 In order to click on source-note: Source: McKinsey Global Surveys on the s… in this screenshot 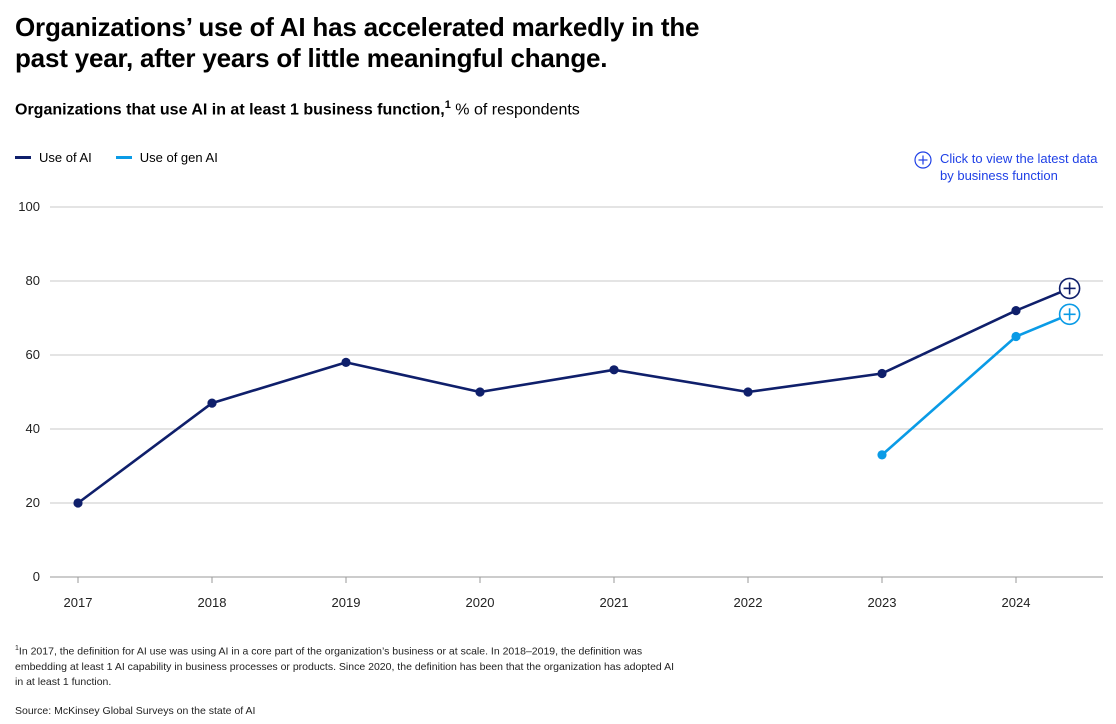, I will do `click(135, 711)`.